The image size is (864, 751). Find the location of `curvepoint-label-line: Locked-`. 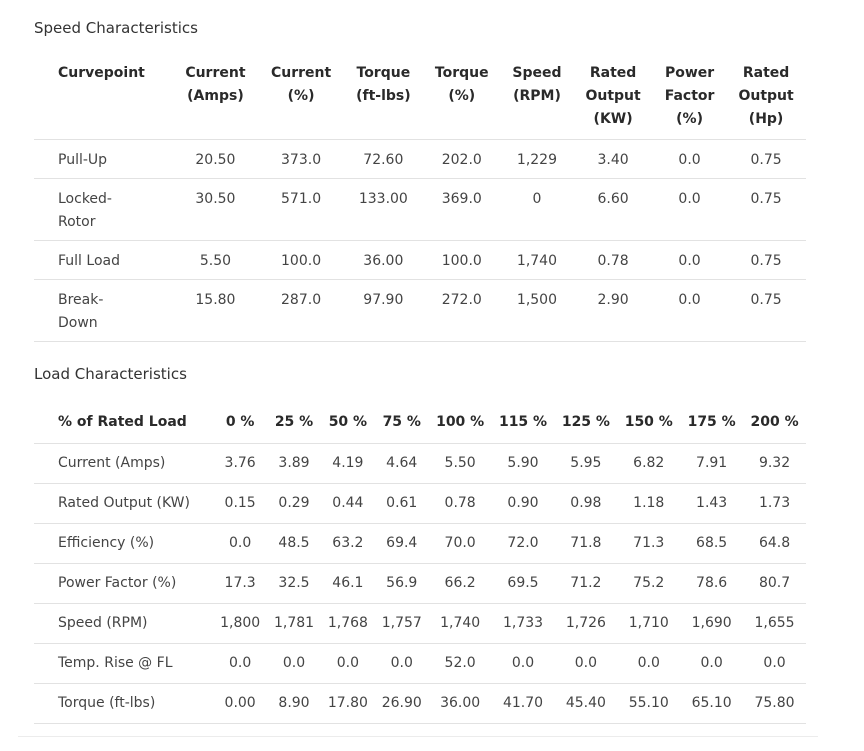

curvepoint-label-line: Locked- is located at coordinates (85, 199).